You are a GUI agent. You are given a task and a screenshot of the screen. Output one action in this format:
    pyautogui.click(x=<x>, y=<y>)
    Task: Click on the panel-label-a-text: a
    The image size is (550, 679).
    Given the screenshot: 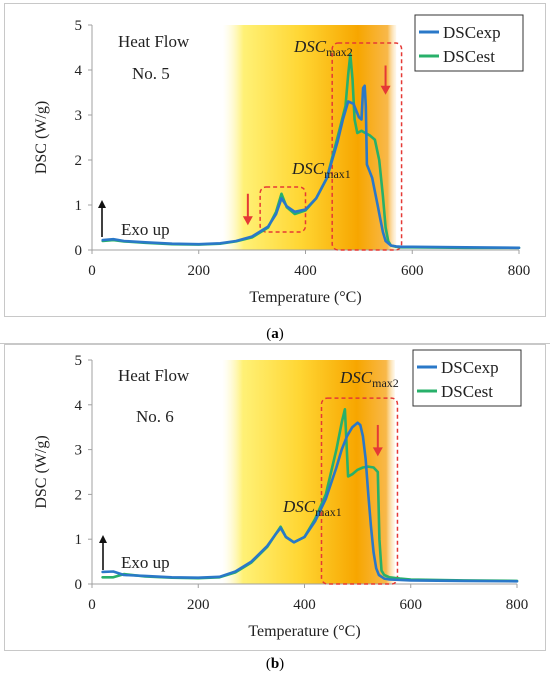 What is the action you would take?
    pyautogui.click(x=275, y=334)
    